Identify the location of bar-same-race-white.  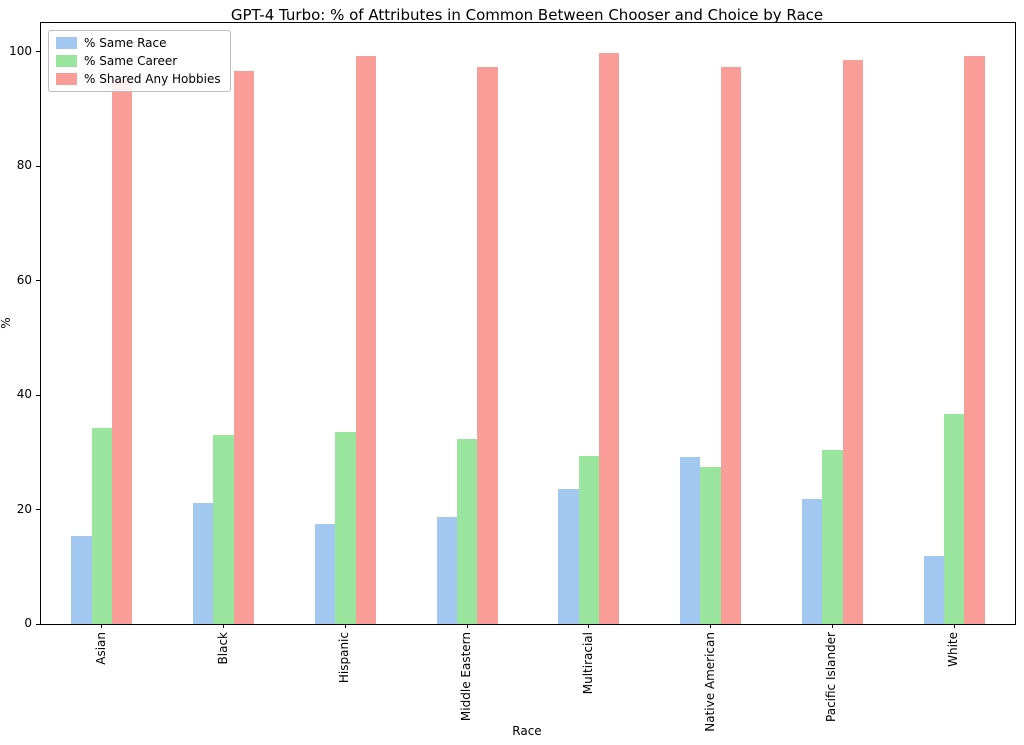
(933, 589).